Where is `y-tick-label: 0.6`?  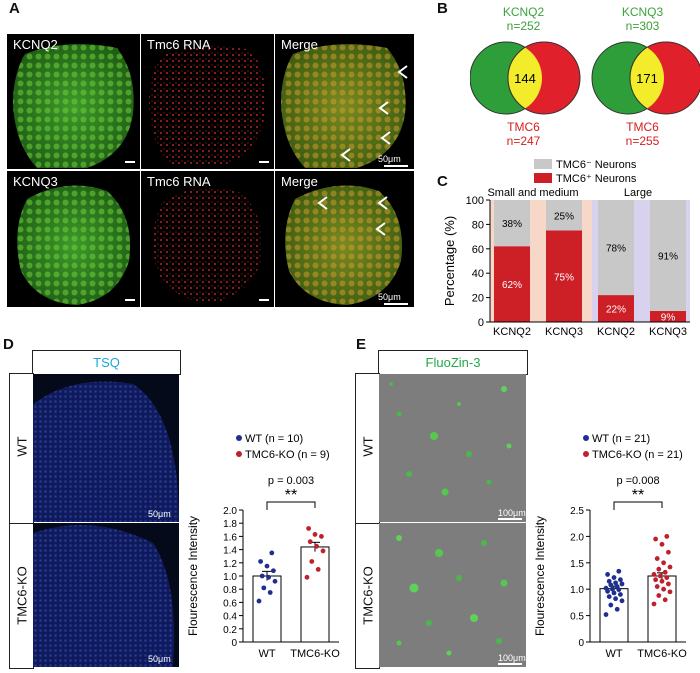 y-tick-label: 0.6 is located at coordinates (230, 603).